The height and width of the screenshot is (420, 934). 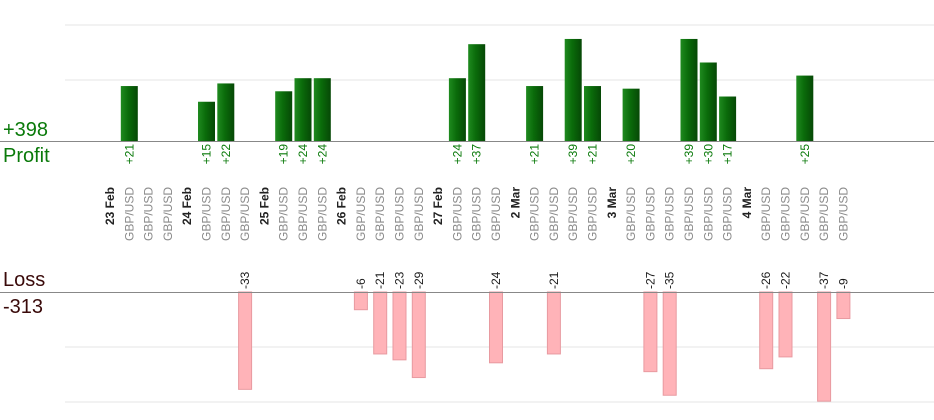 I want to click on date-label: 26 Feb, so click(x=342, y=206).